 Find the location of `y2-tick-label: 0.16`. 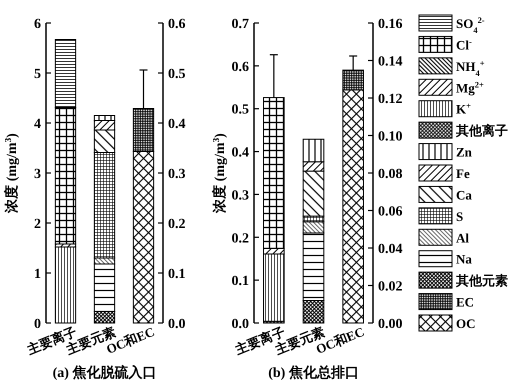

y2-tick-label: 0.16 is located at coordinates (390, 24).